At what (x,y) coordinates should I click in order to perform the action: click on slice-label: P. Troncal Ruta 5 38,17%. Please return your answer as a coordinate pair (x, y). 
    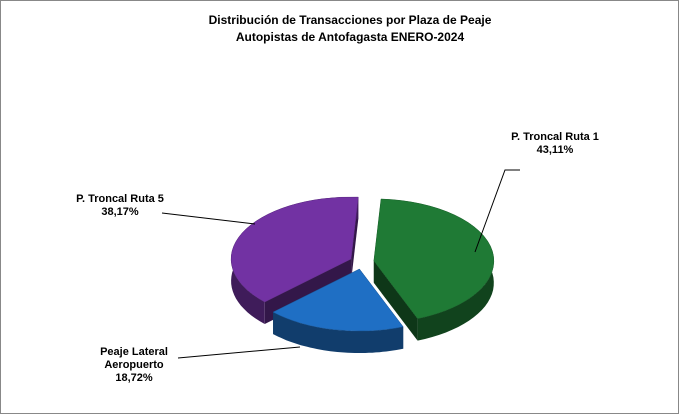
    Looking at the image, I should click on (120, 206).